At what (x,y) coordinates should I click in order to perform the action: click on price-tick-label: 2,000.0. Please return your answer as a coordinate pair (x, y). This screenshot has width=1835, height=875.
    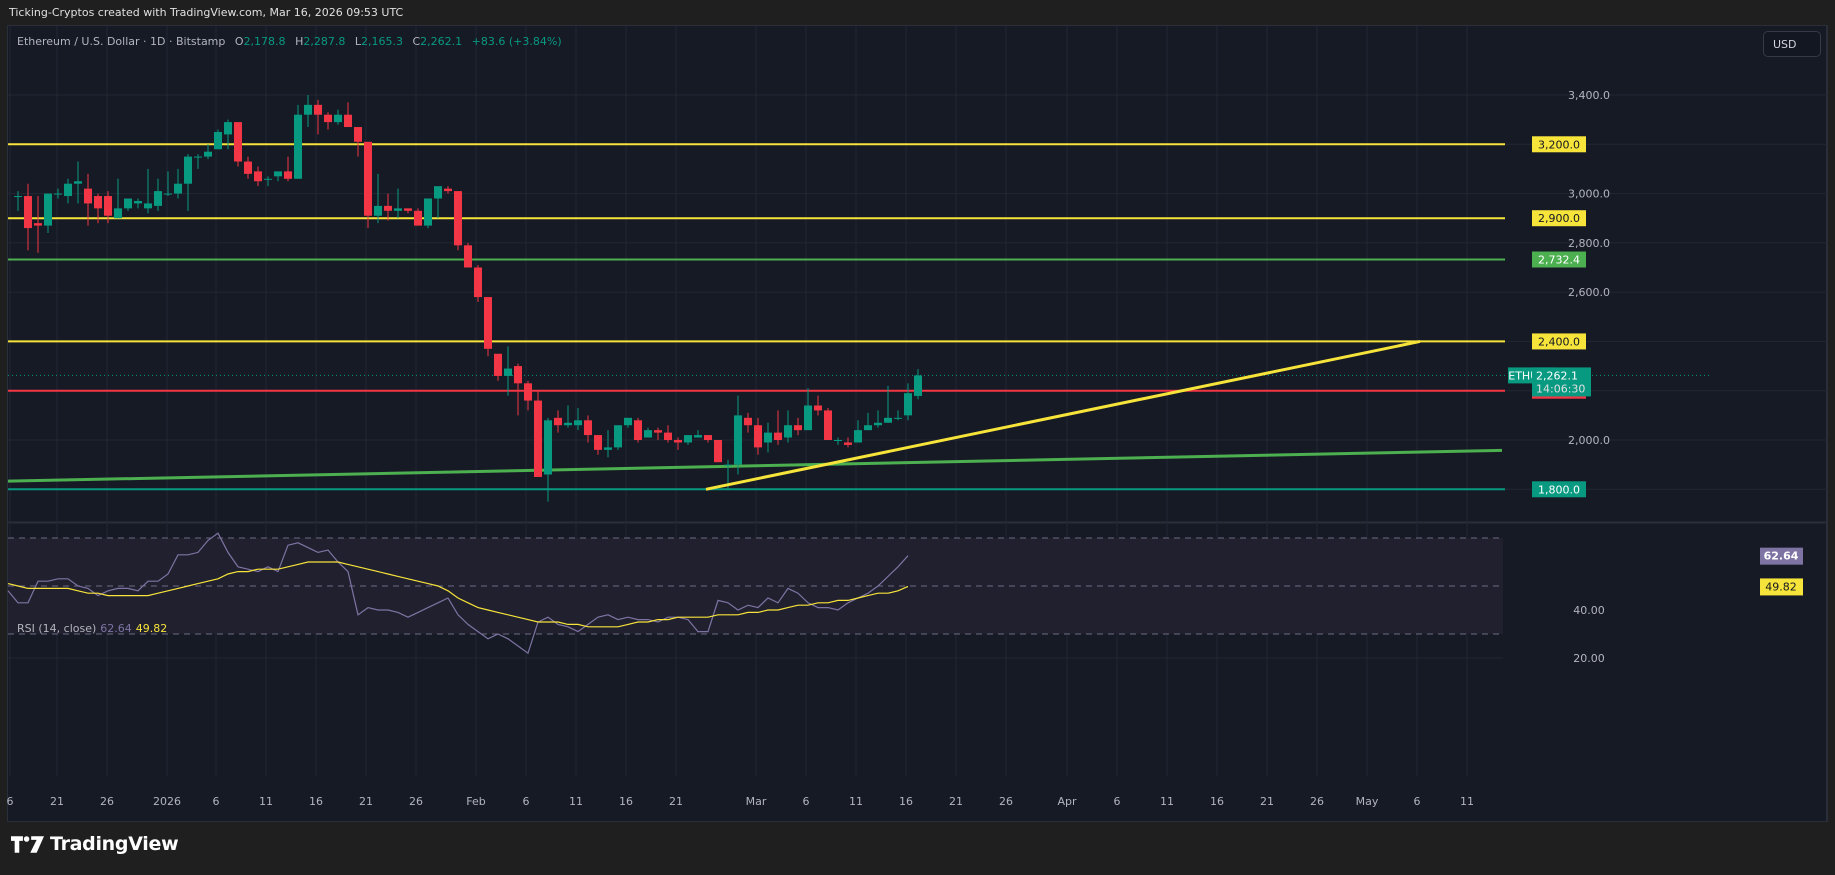
    Looking at the image, I should click on (1589, 440).